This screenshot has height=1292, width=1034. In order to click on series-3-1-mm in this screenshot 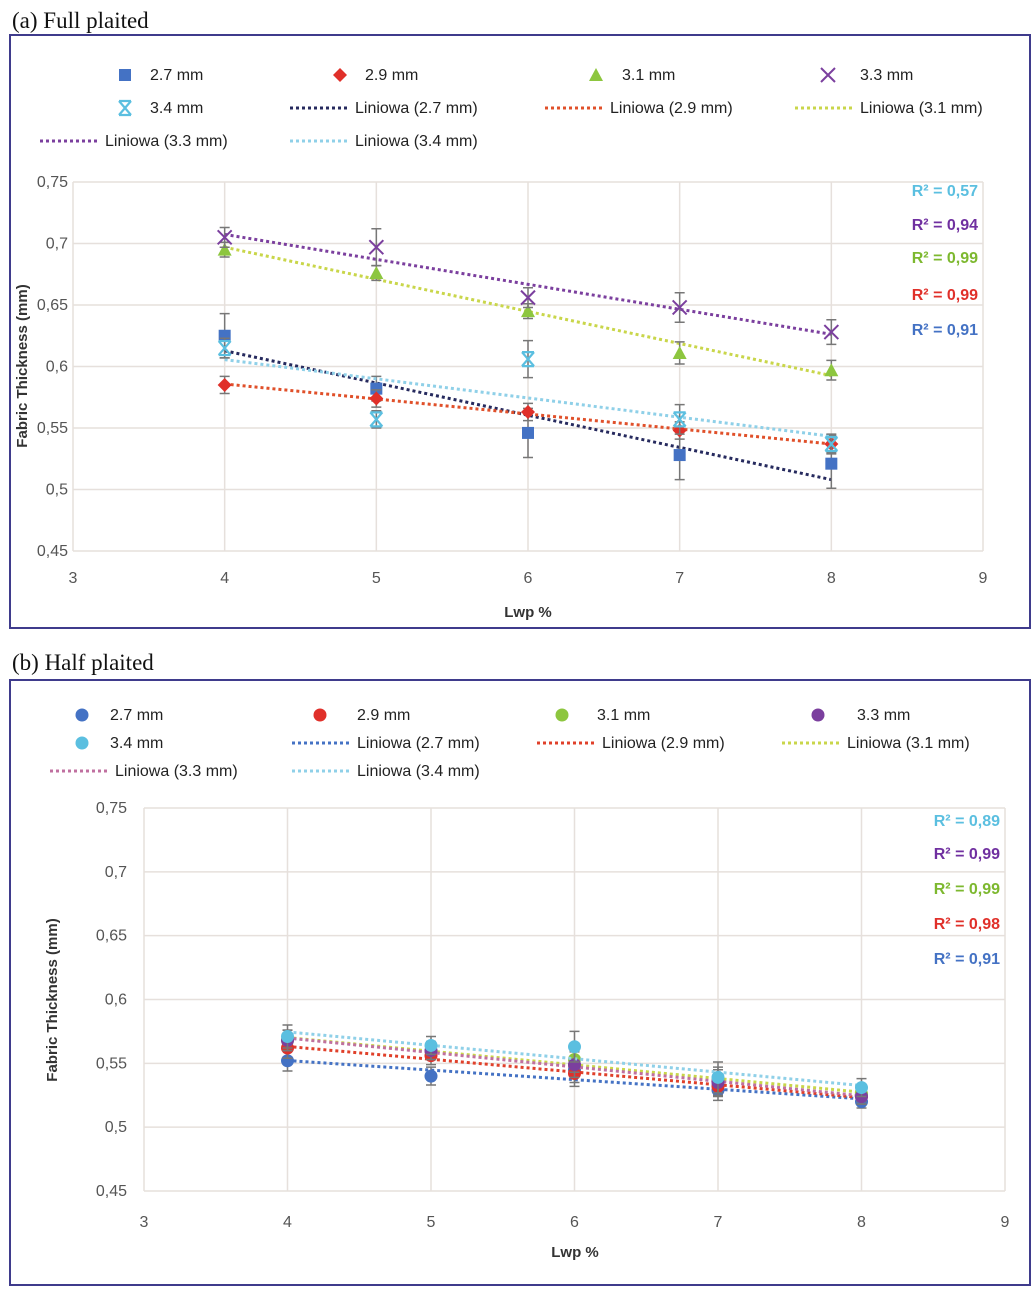, I will do `click(528, 311)`.